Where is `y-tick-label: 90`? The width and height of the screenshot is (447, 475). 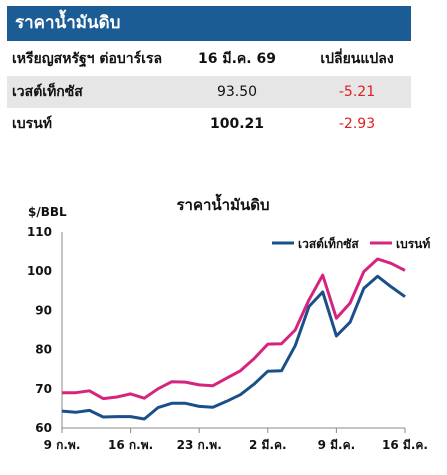
y-tick-label: 90 is located at coordinates (43, 310).